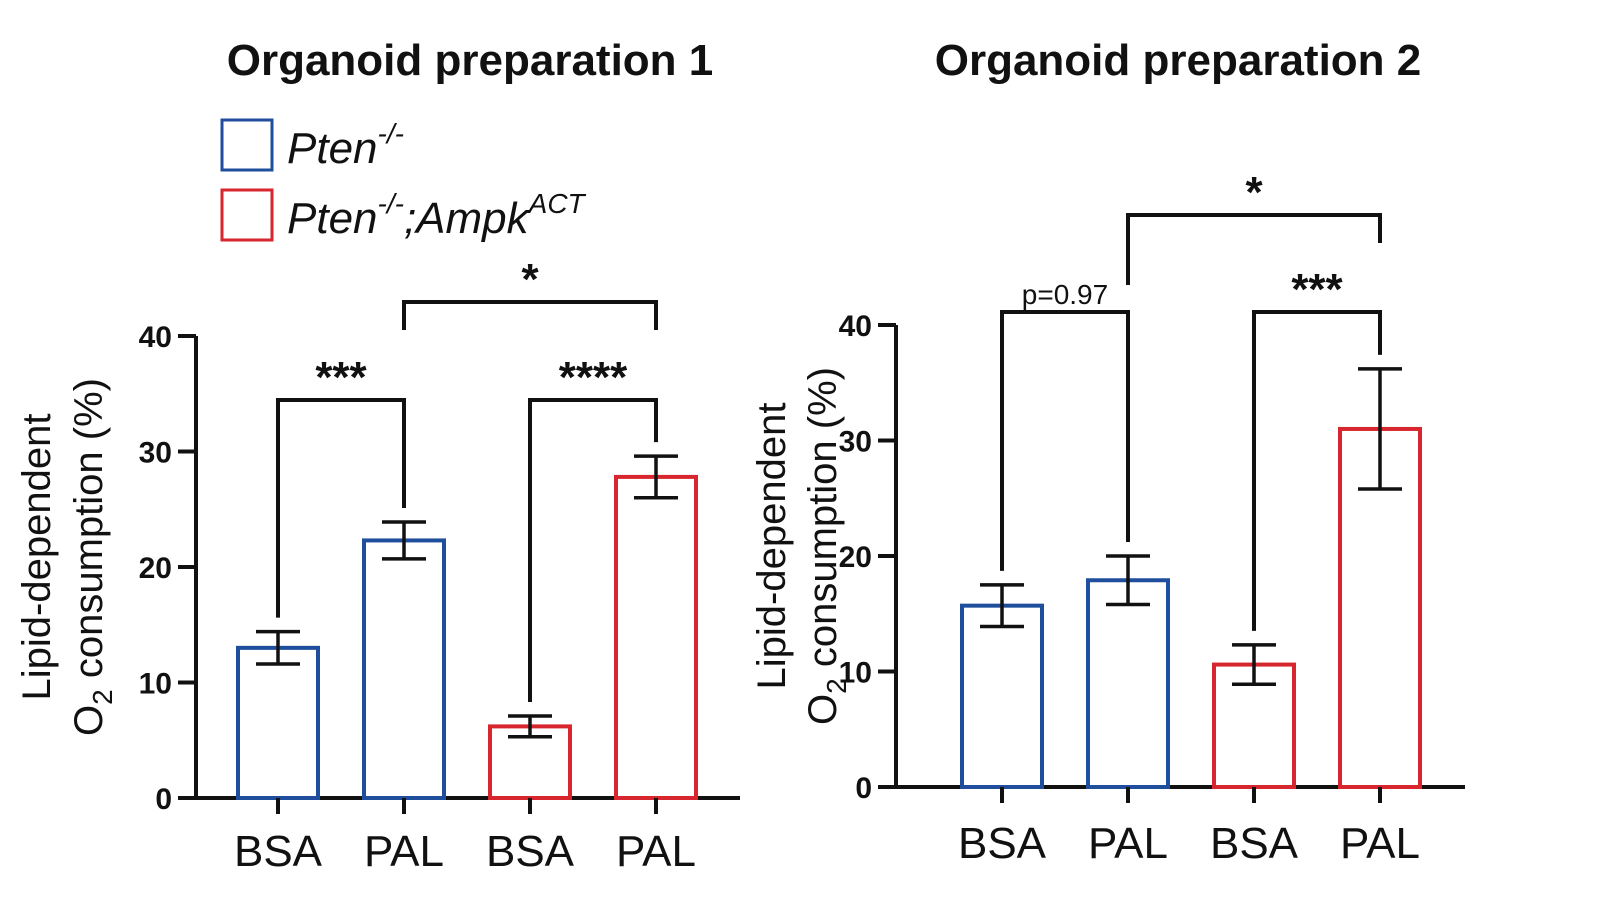 The width and height of the screenshot is (1605, 916). What do you see at coordinates (247, 215) in the screenshot?
I see `legend-swatch-pten-ampk` at bounding box center [247, 215].